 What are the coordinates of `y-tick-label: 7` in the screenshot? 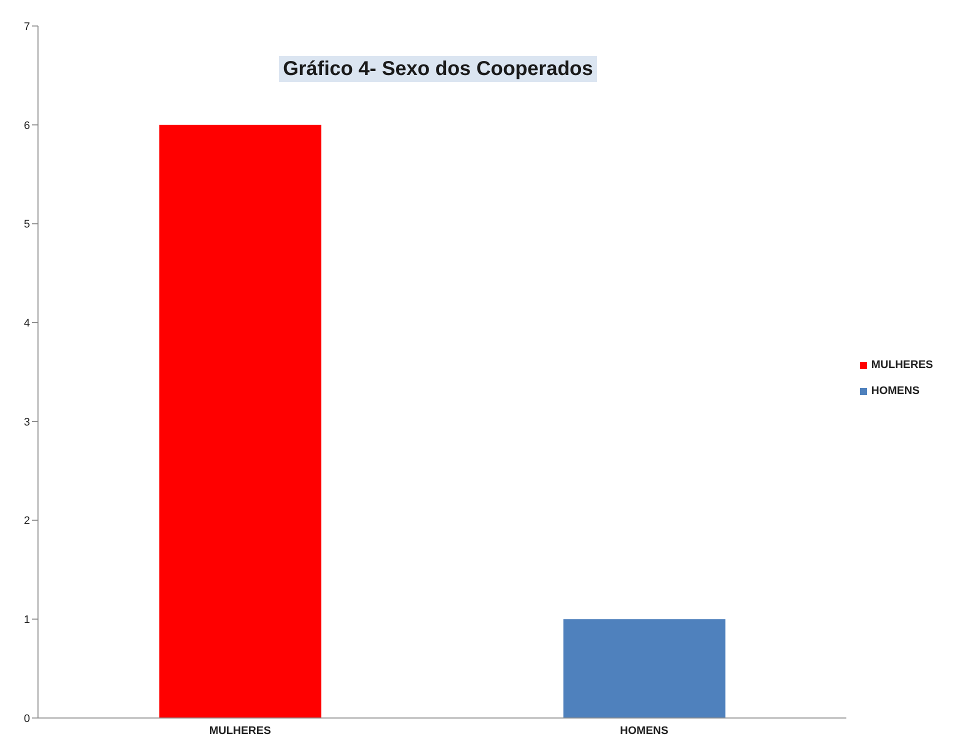 It's located at (27, 26).